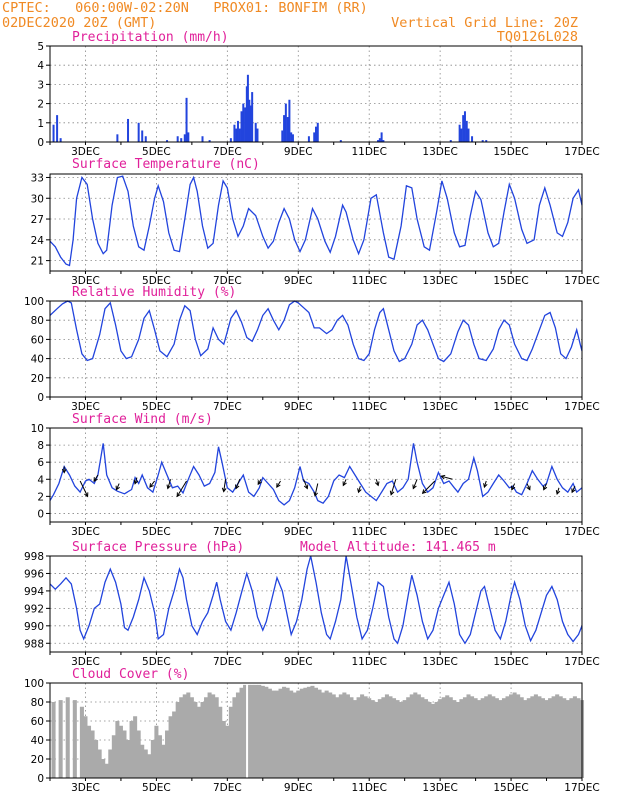  Describe the element at coordinates (34, 302) in the screenshot. I see `y-tick-label: 100` at that location.